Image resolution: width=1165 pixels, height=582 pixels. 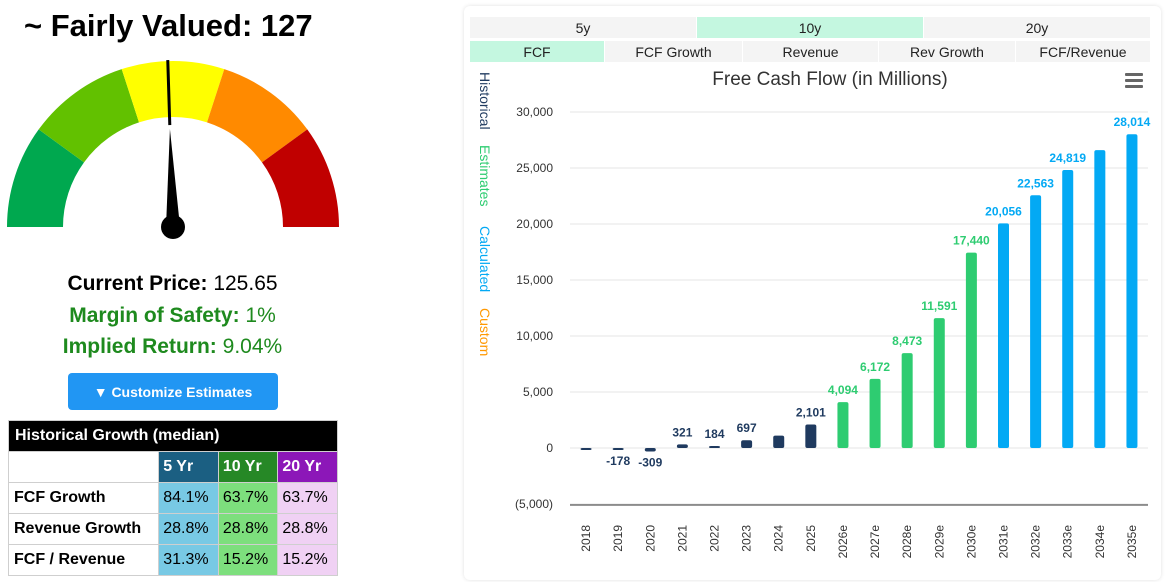 I want to click on valuation-prefix: ~ Fairly Valued:, so click(x=138, y=25).